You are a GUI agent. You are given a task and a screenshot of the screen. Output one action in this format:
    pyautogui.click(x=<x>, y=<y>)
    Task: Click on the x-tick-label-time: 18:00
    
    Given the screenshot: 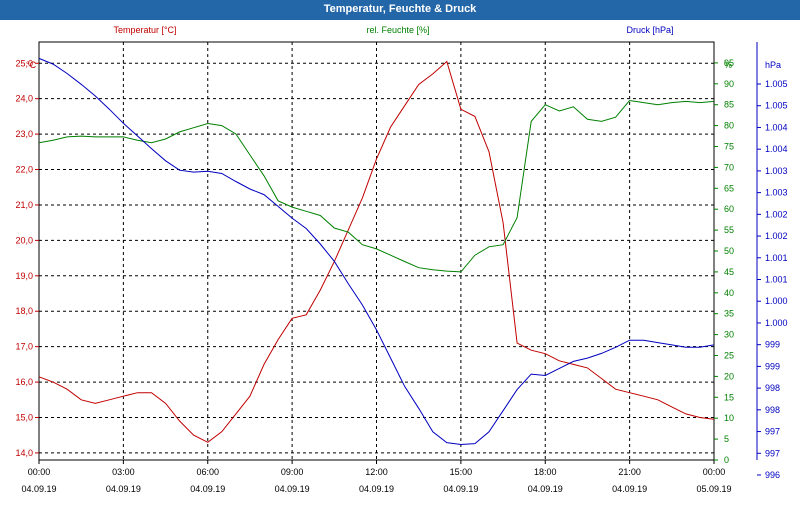 What is the action you would take?
    pyautogui.click(x=545, y=472)
    